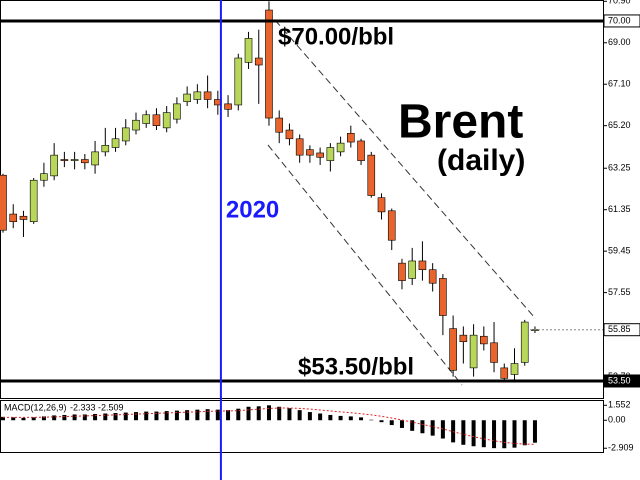 This screenshot has width=640, height=480. I want to click on macd-signal-value: -2.509, so click(111, 407).